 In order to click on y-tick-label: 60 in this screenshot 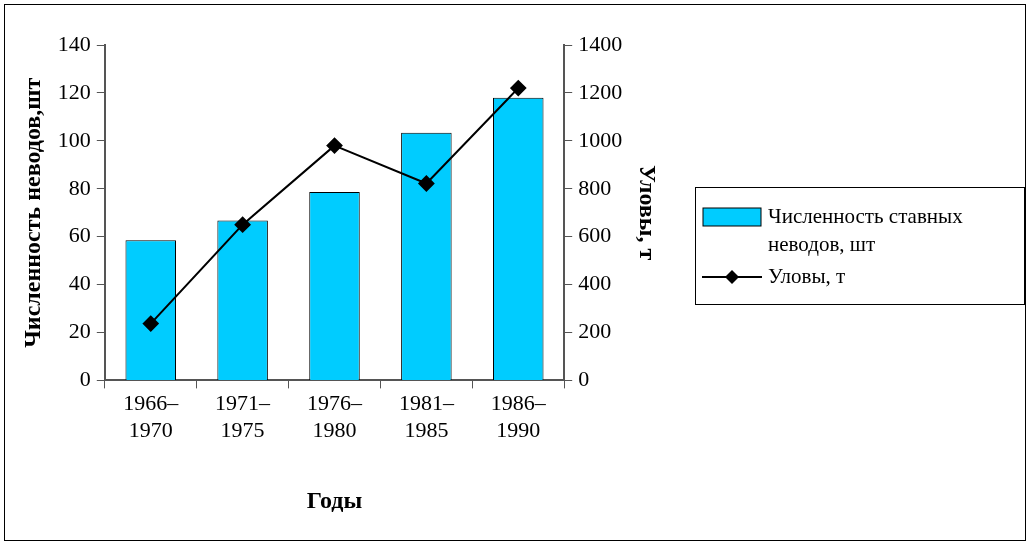, I will do `click(79, 235)`.